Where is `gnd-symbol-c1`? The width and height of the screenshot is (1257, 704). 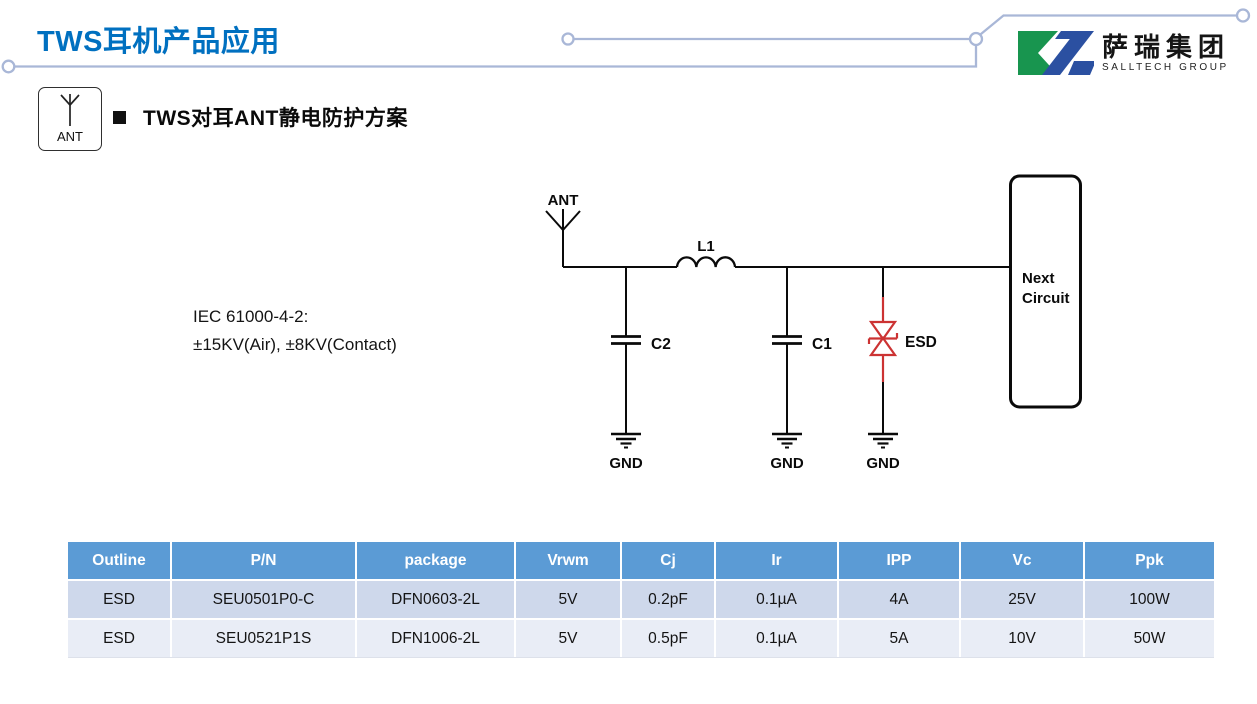 gnd-symbol-c1 is located at coordinates (787, 440).